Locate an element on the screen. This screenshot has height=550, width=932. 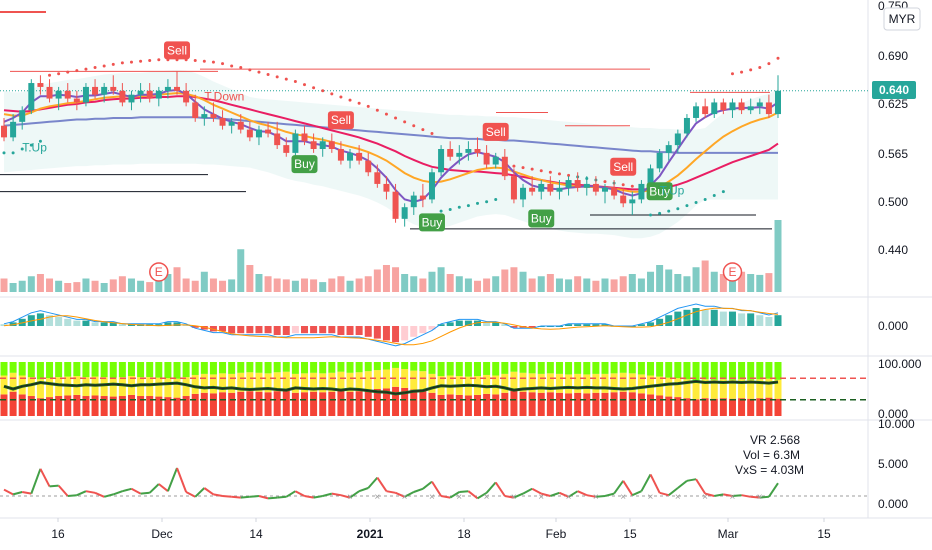
vr-panel: × × × × × × × × × × × × × × × × is located at coordinates (434, 485).